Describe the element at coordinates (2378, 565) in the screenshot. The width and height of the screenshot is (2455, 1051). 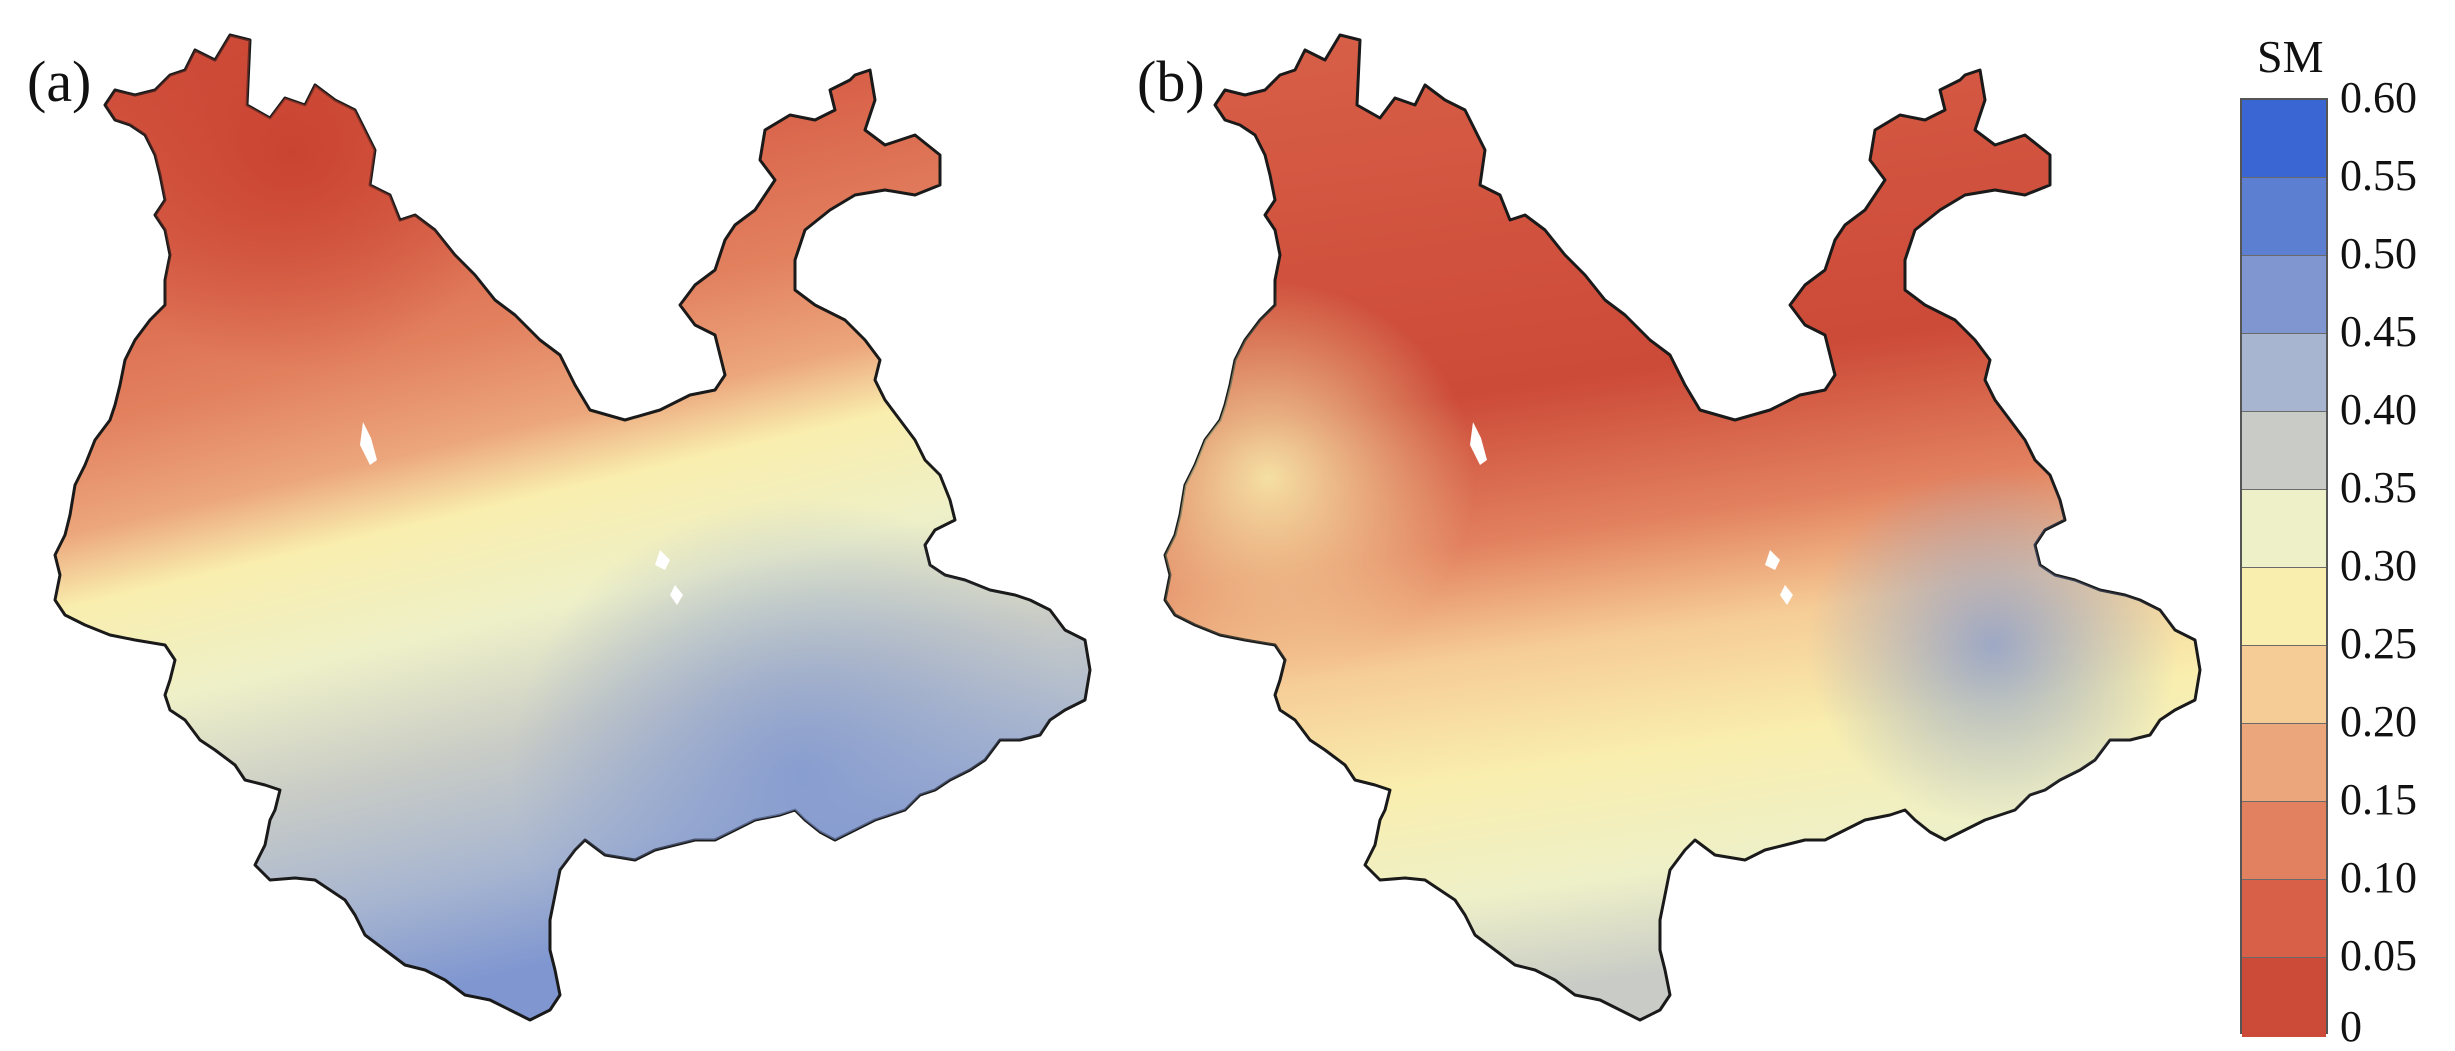
I see `colorbar-tick-label: 0.30` at that location.